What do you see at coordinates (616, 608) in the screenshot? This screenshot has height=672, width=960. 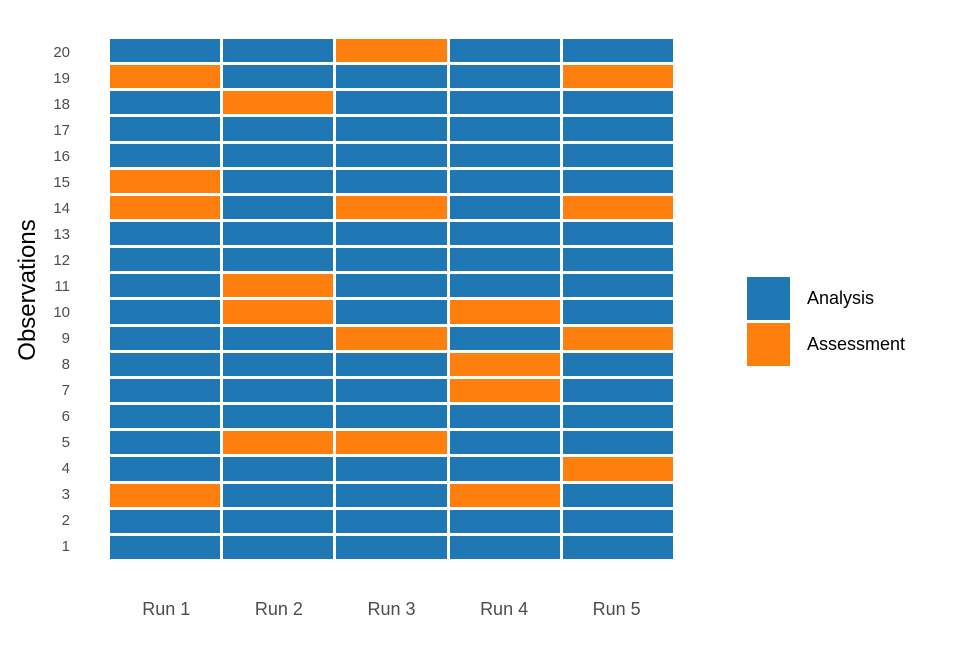 I see `x-tick-label: Run 5` at bounding box center [616, 608].